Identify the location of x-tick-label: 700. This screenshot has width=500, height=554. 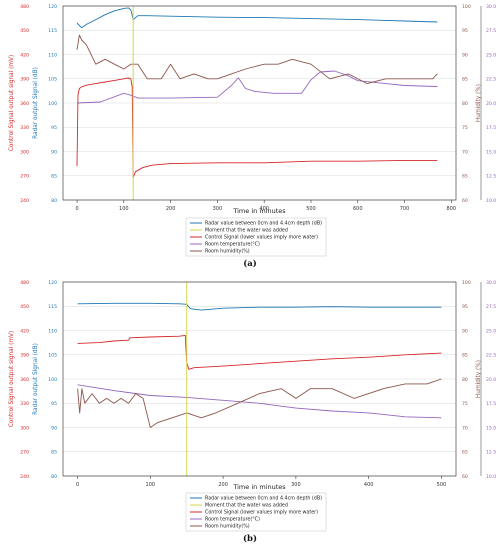
(405, 209).